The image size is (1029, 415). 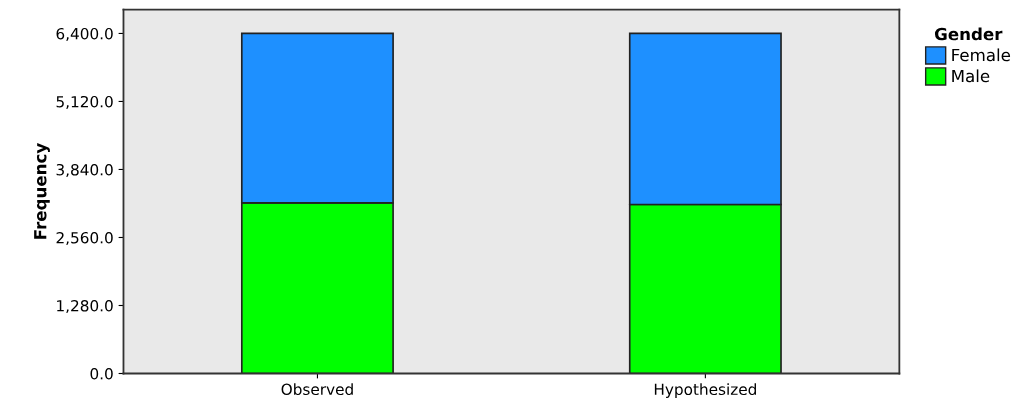 What do you see at coordinates (101, 373) in the screenshot?
I see `y-tick-label: 0.0` at bounding box center [101, 373].